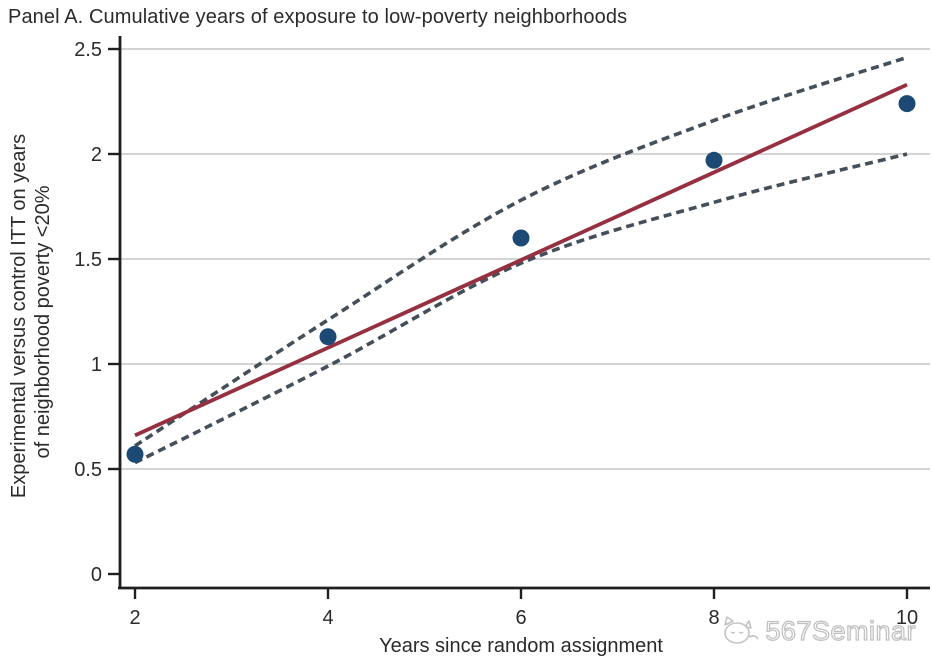 The height and width of the screenshot is (663, 932). I want to click on x-tick-label: 8, so click(713, 618).